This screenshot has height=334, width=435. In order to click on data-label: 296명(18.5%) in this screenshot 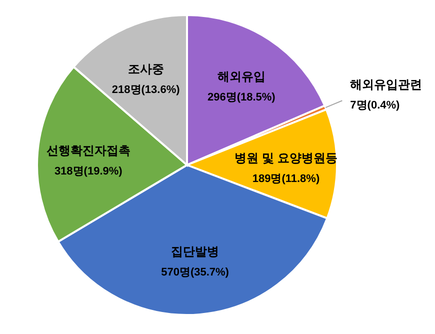, I will do `click(241, 97)`.